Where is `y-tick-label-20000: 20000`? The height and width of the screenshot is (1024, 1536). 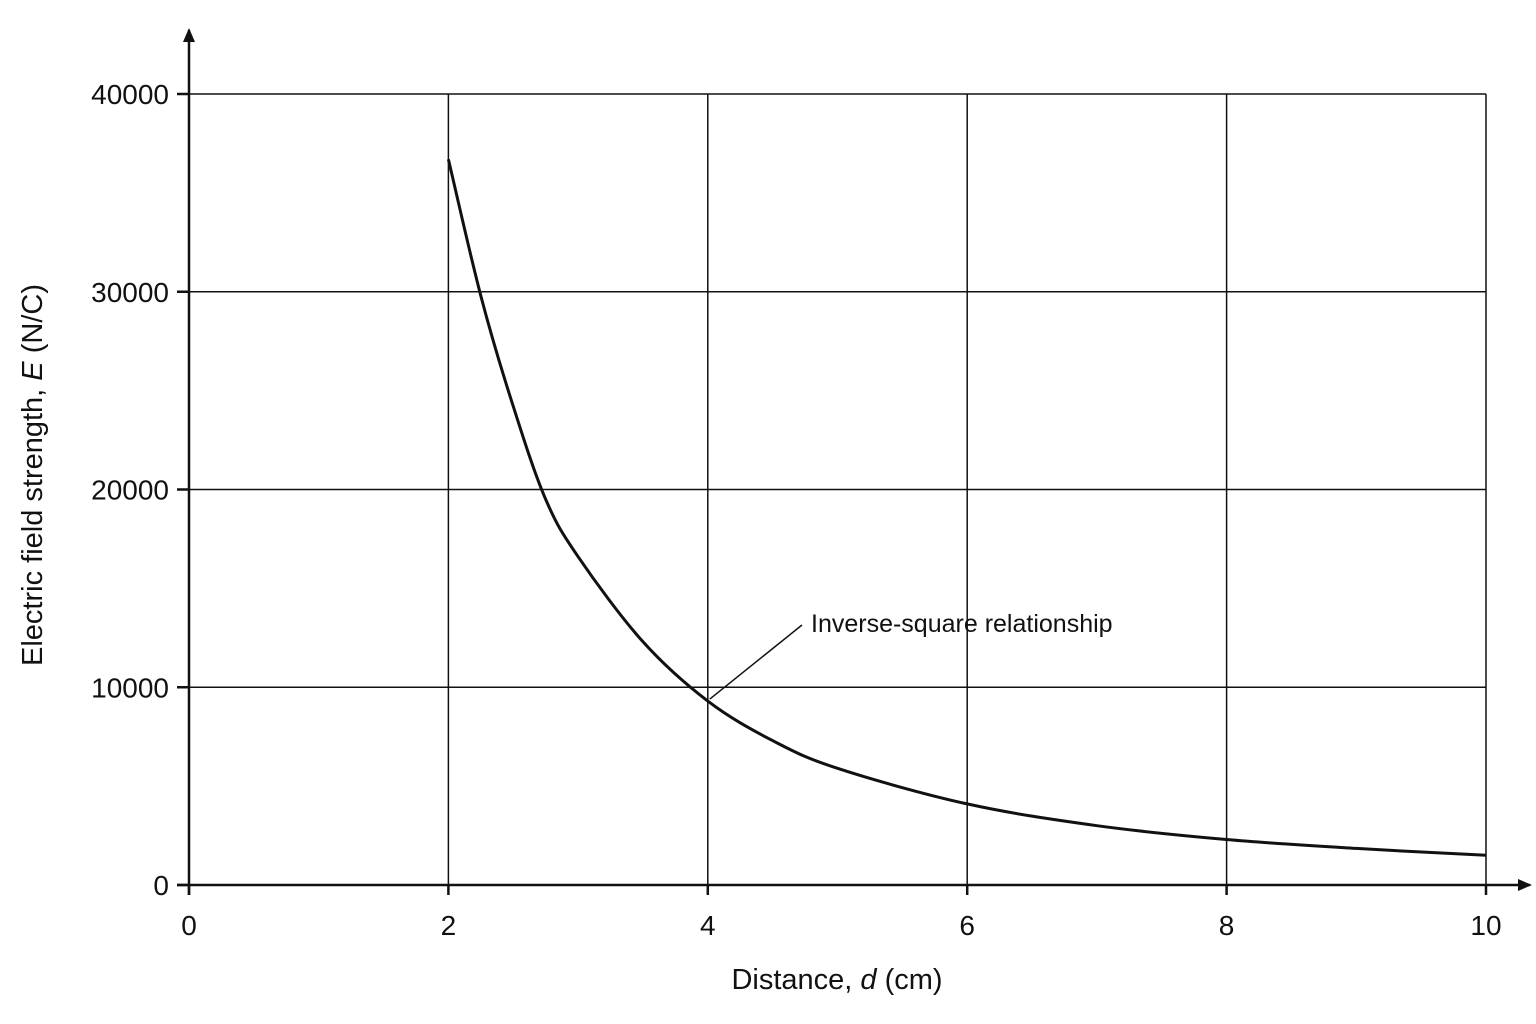 y-tick-label-20000: 20000 is located at coordinates (130, 490).